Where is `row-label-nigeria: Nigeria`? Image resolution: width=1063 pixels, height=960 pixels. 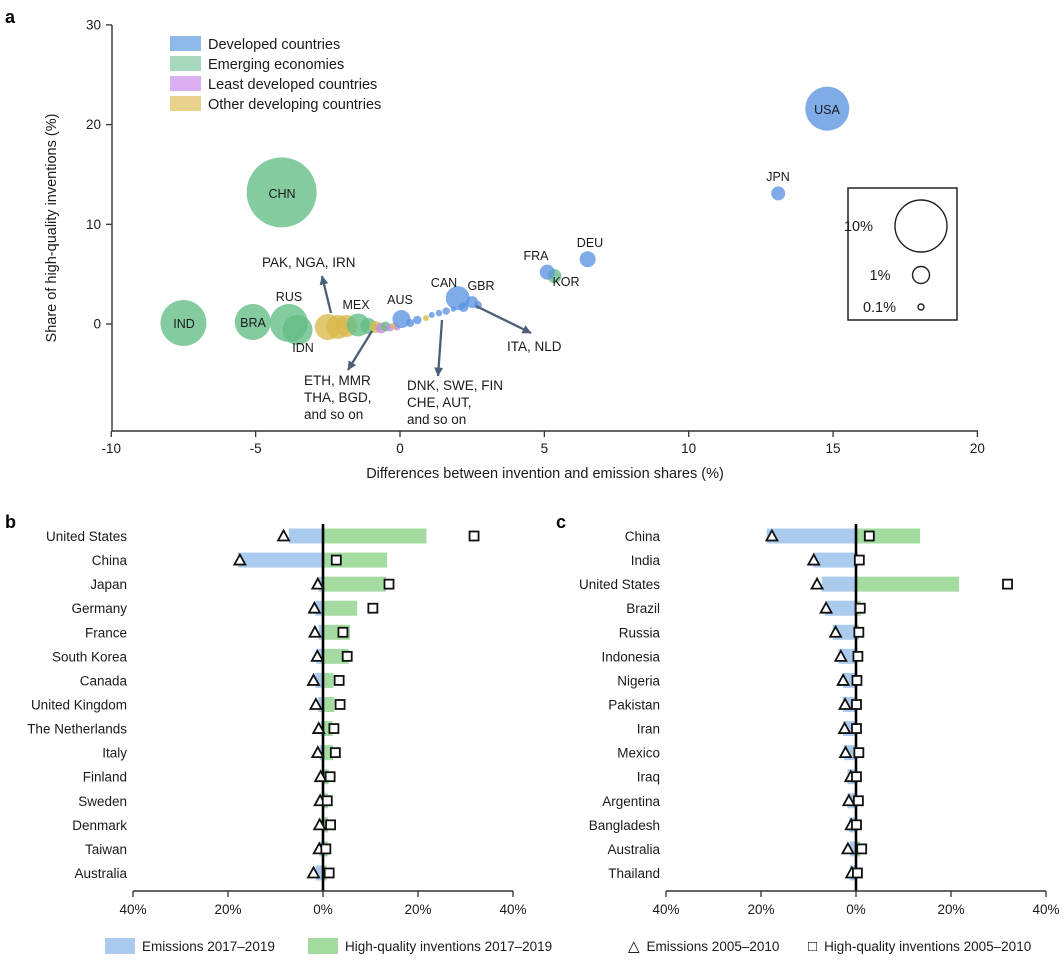 row-label-nigeria: Nigeria is located at coordinates (638, 680).